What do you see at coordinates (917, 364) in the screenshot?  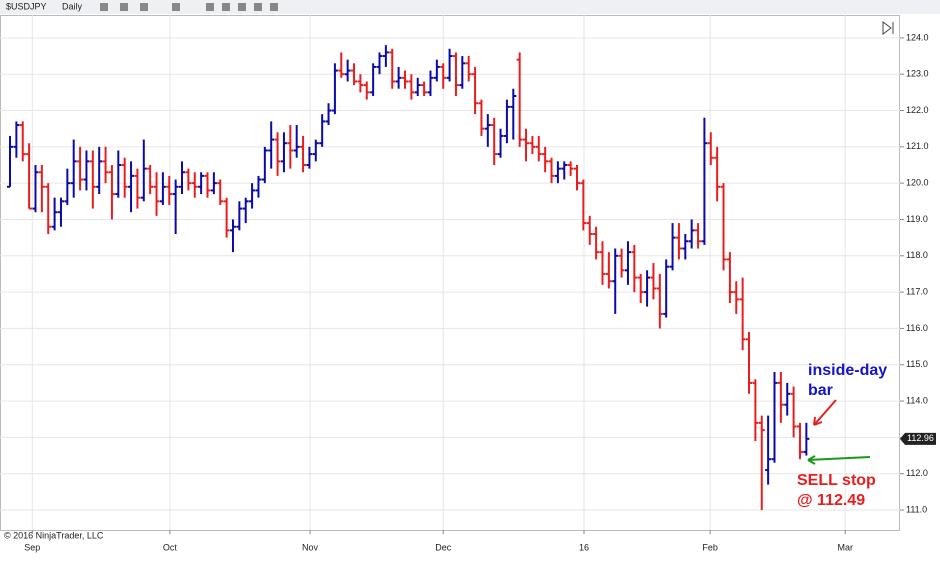 I see `y-tick-label: 115.0` at bounding box center [917, 364].